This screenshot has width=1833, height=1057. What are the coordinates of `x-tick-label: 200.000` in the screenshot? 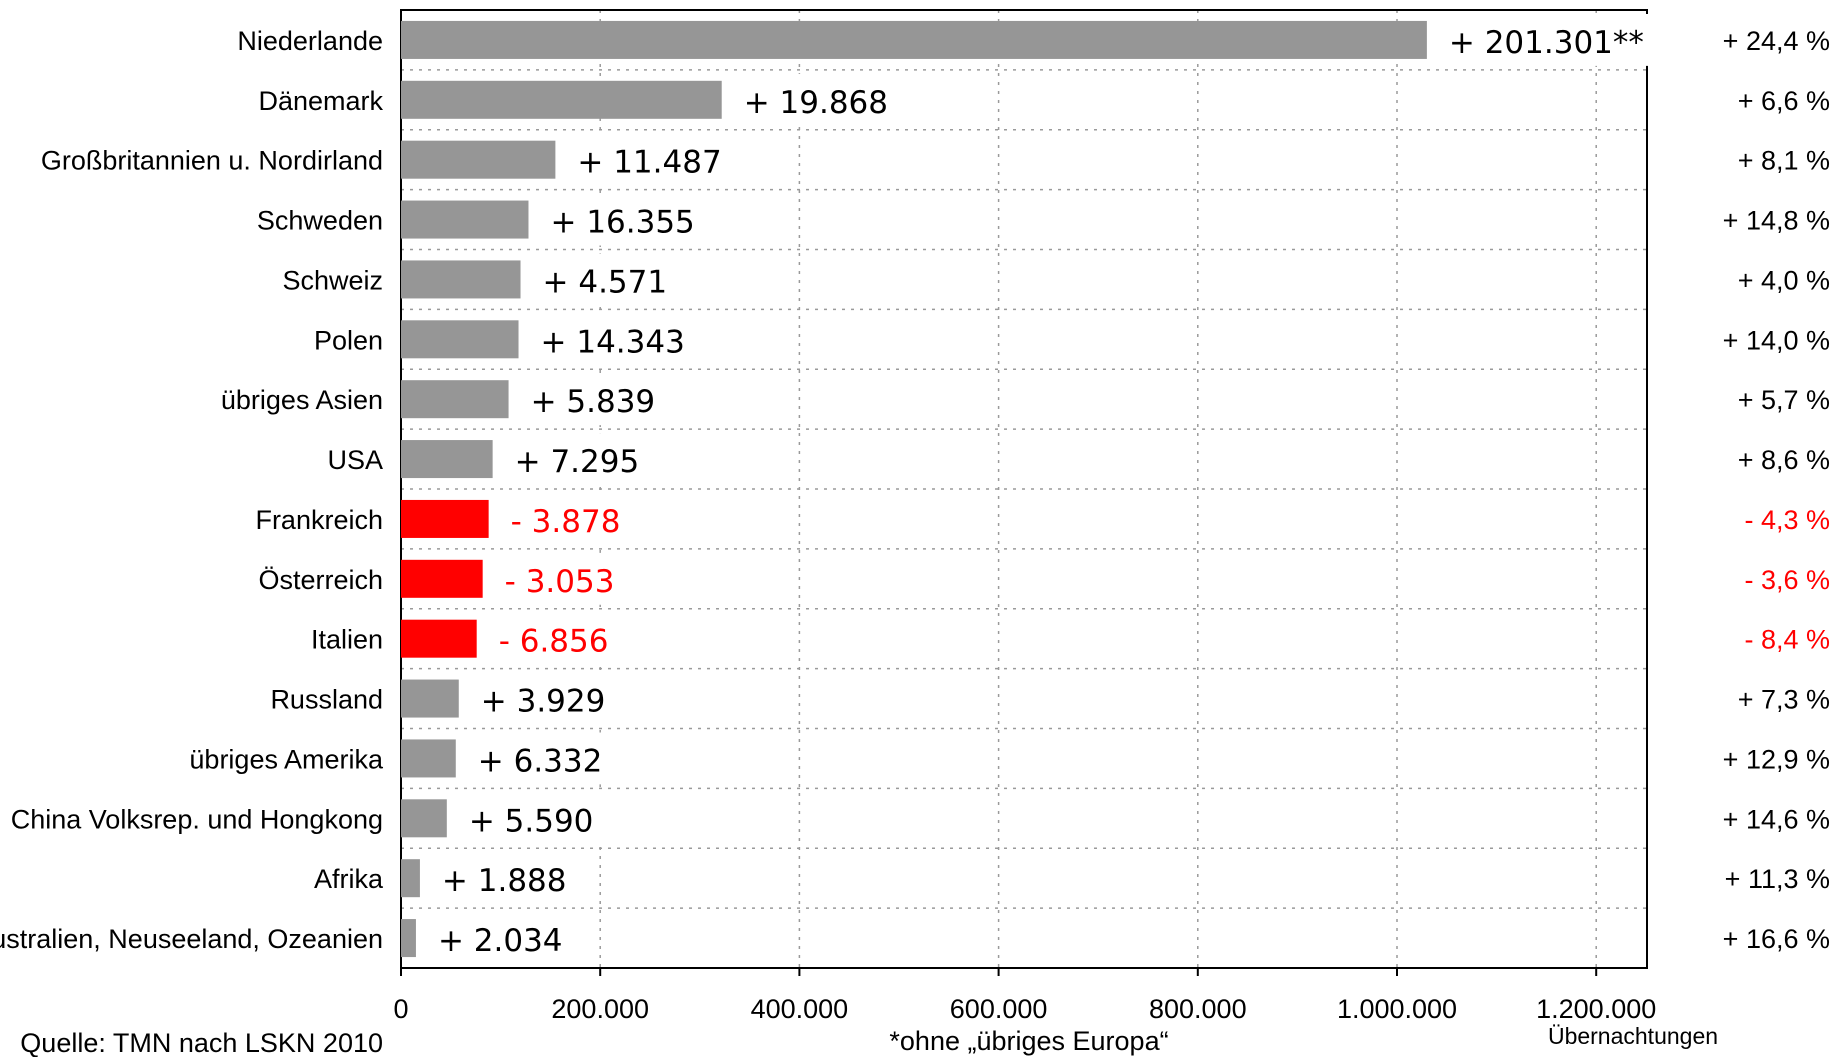 It's located at (600, 1009).